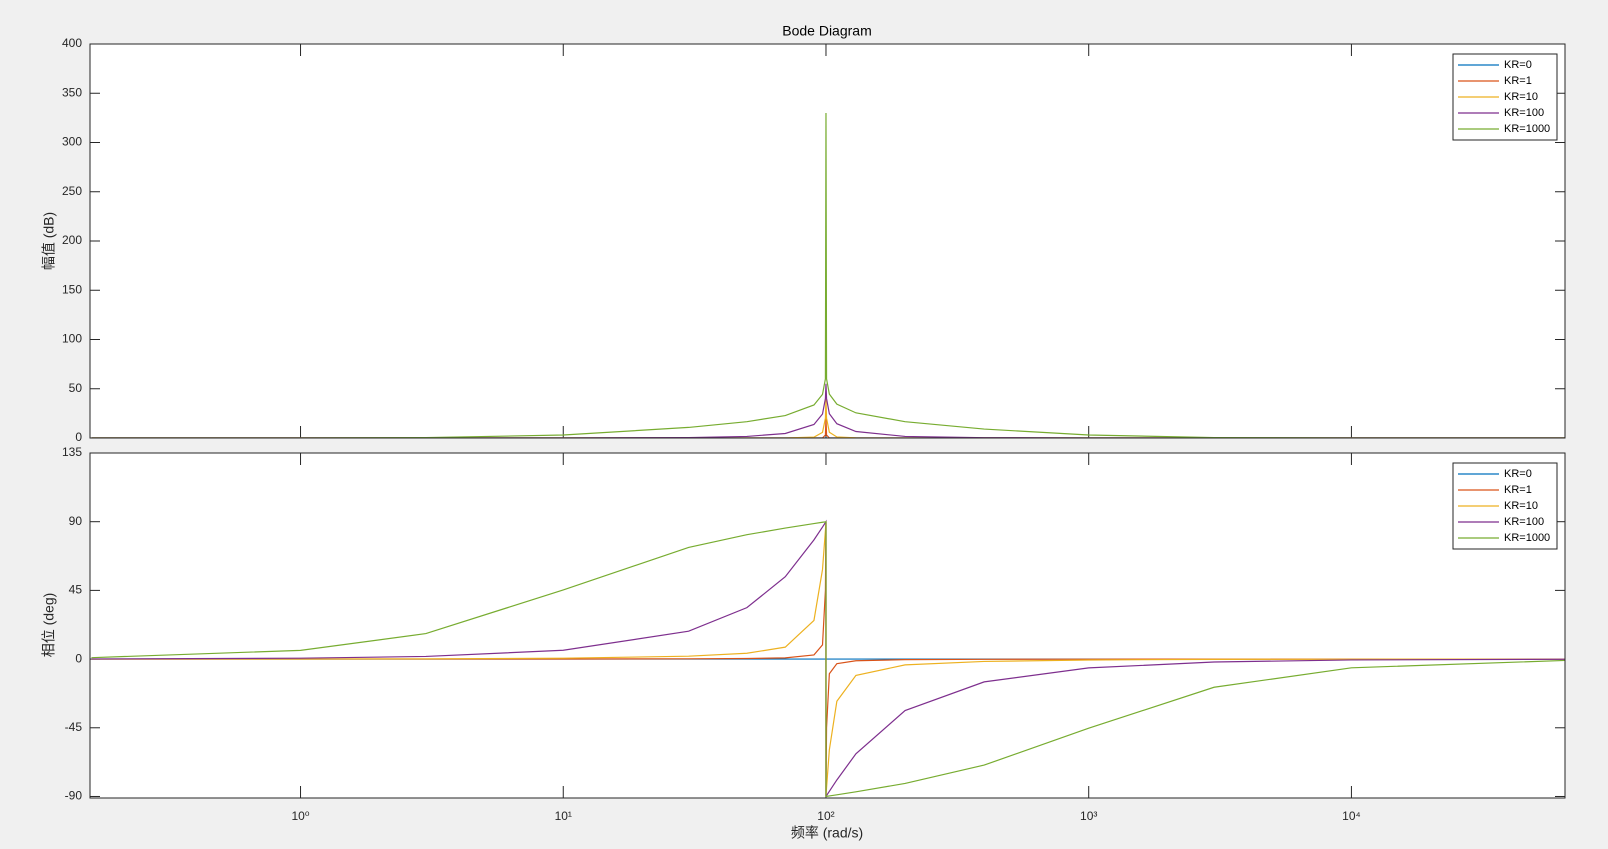 This screenshot has height=849, width=1608. What do you see at coordinates (72, 191) in the screenshot?
I see `y-tick-label: 250` at bounding box center [72, 191].